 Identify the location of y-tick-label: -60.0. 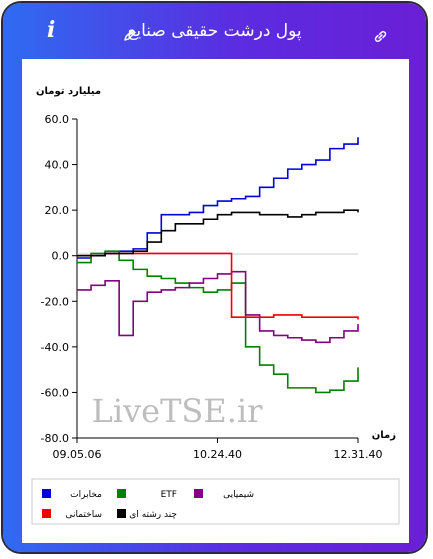
(55, 392).